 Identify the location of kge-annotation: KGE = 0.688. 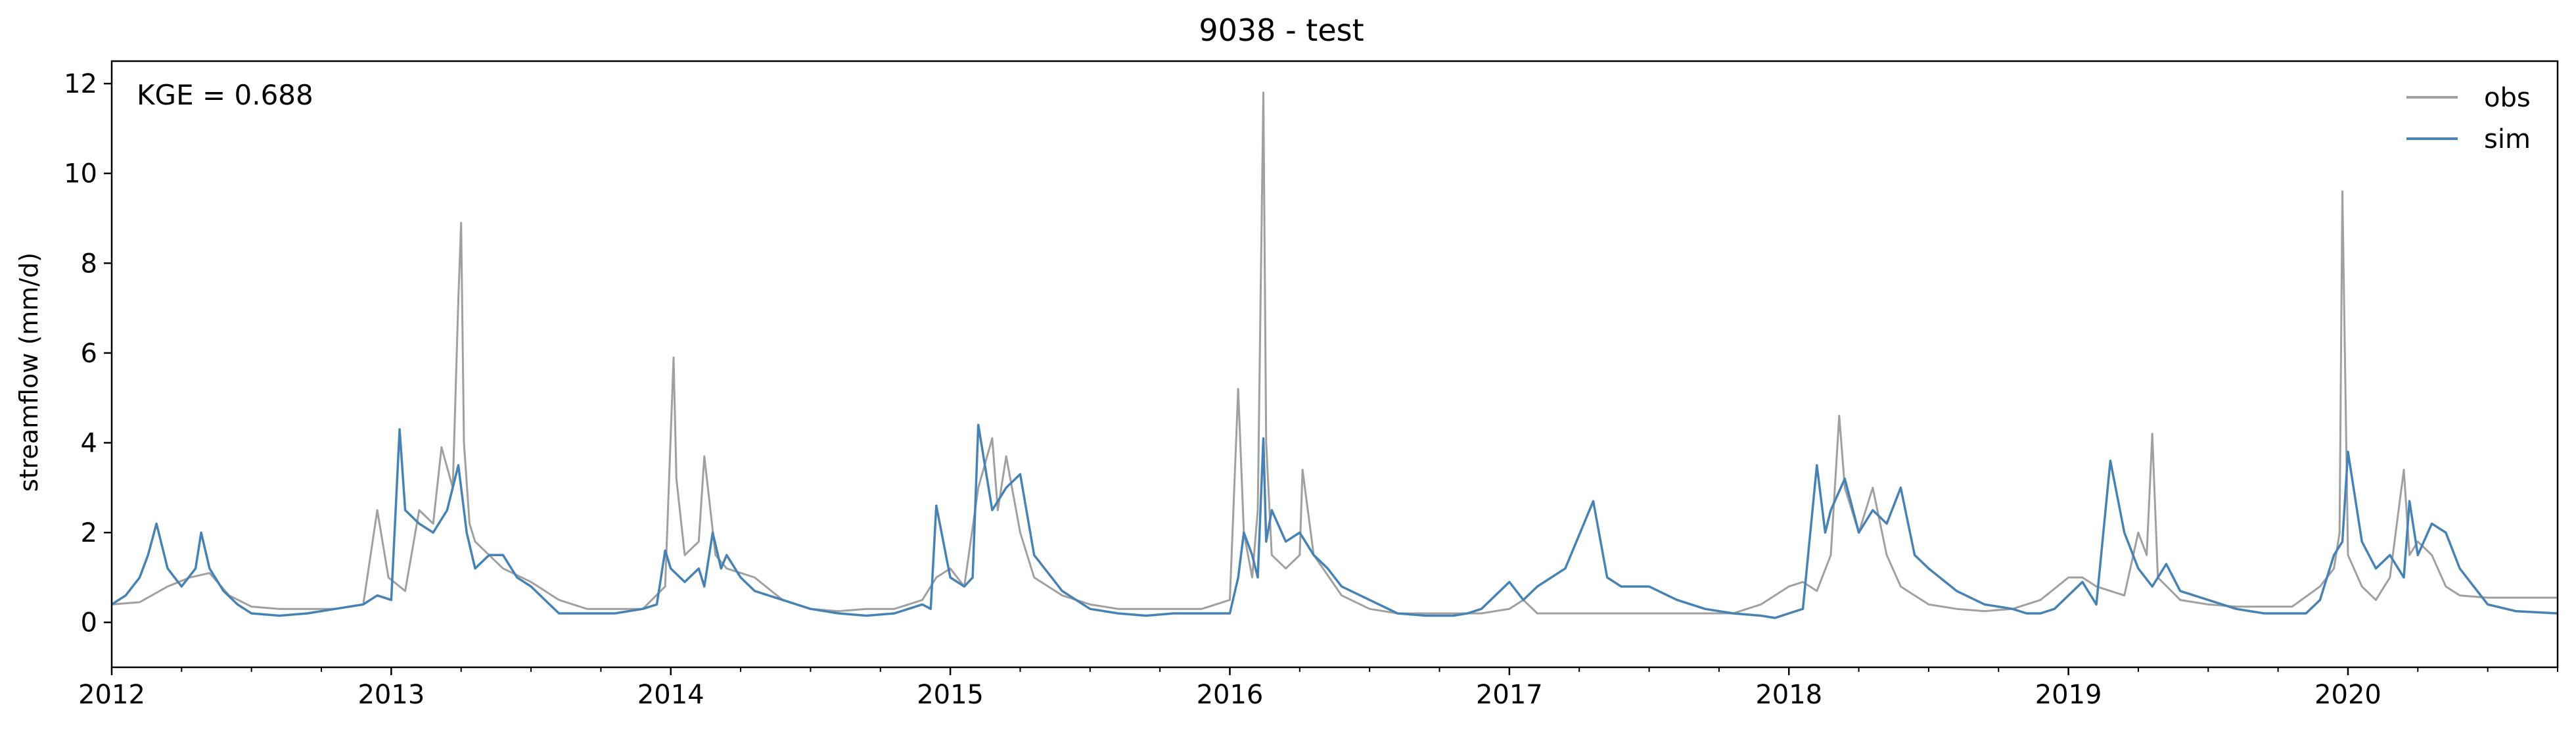
(225, 95).